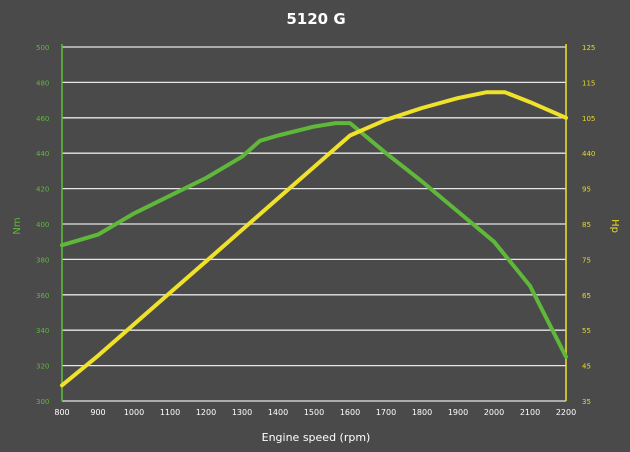  What do you see at coordinates (42, 296) in the screenshot?
I see `y-left-tick-label: 360` at bounding box center [42, 296].